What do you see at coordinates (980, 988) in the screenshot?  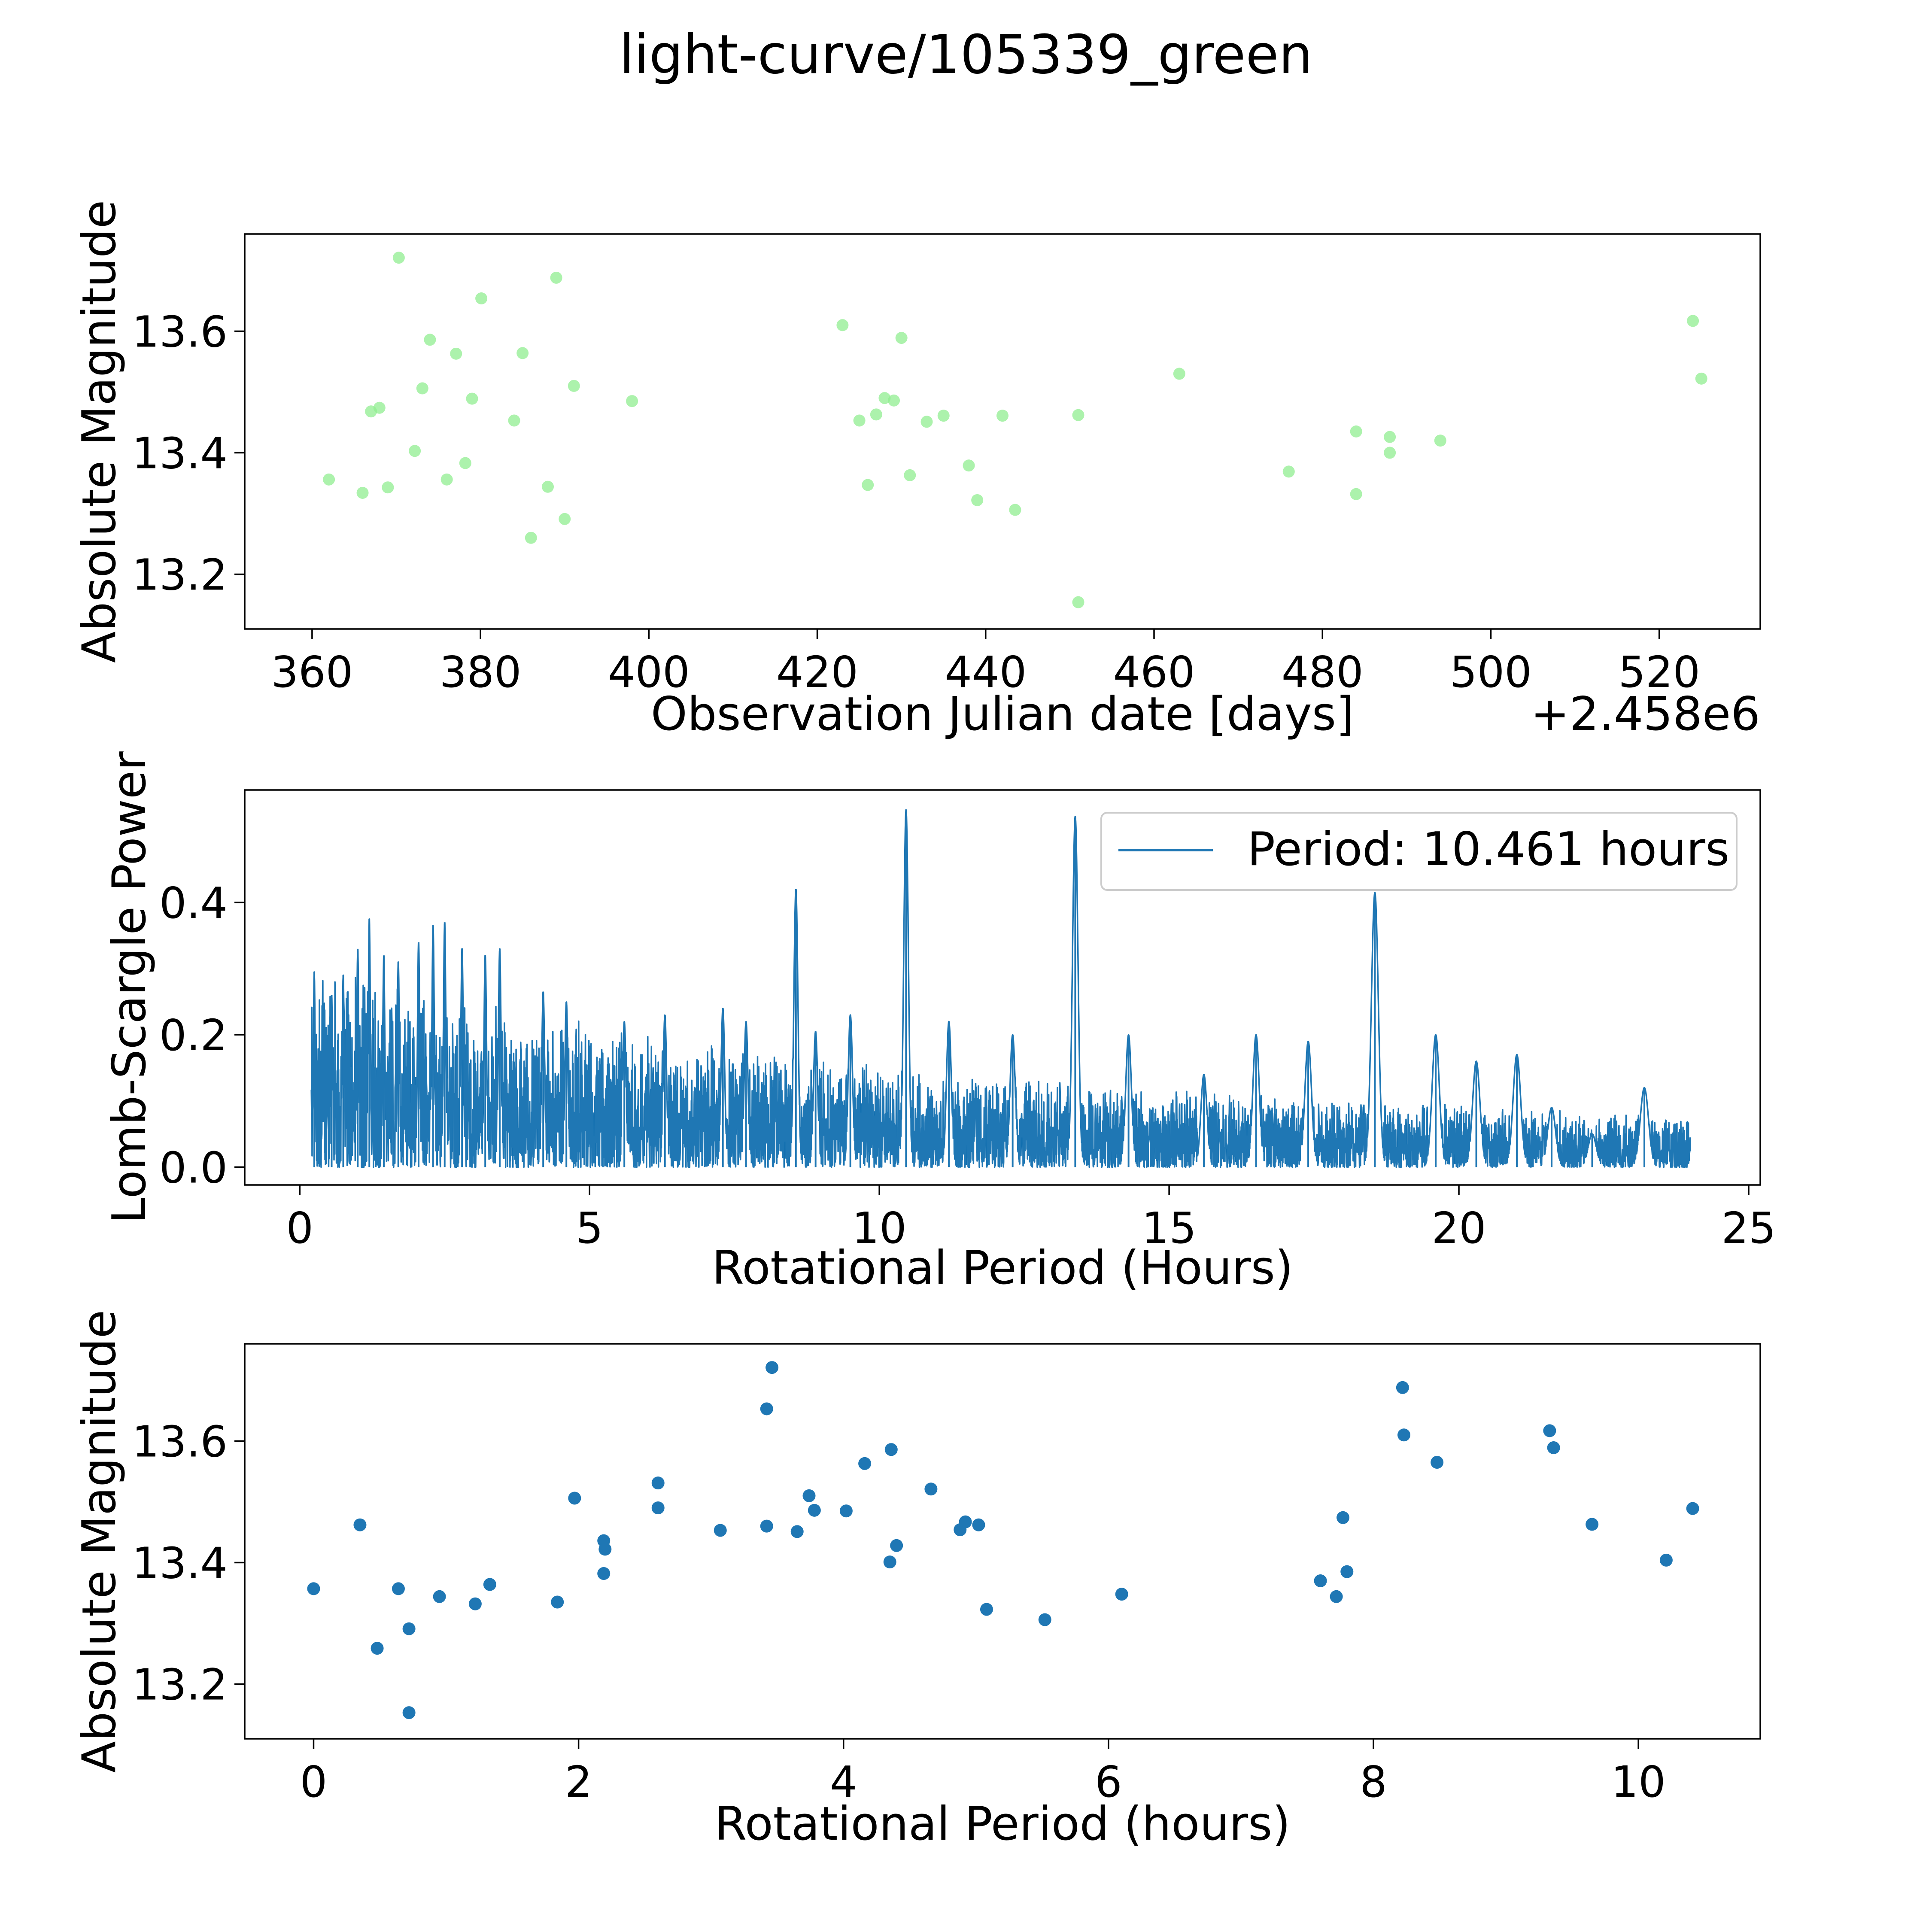 I see `periodogram-peaks` at bounding box center [980, 988].